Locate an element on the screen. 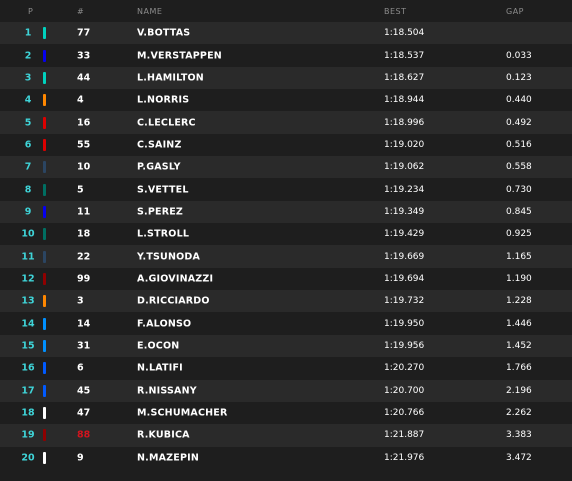  driver-name-cell: L.STROLL is located at coordinates (163, 234).